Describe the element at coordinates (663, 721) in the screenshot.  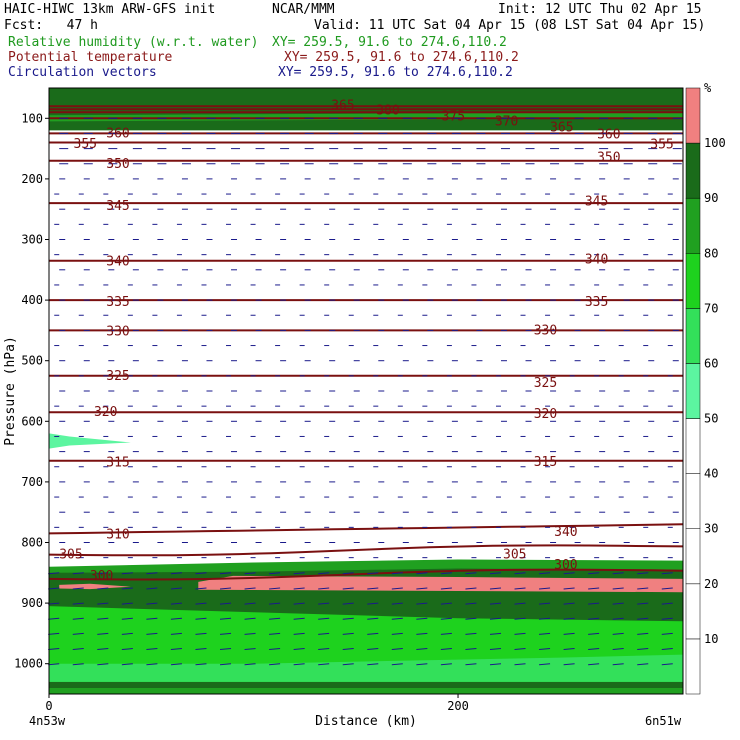
I see `x-end-label-right: 6n51w` at that location.